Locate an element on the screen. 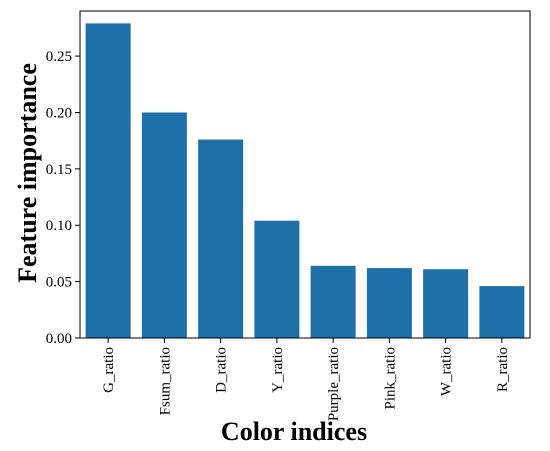 This screenshot has width=550, height=451. x-tick-label: D_ratio is located at coordinates (222, 370).